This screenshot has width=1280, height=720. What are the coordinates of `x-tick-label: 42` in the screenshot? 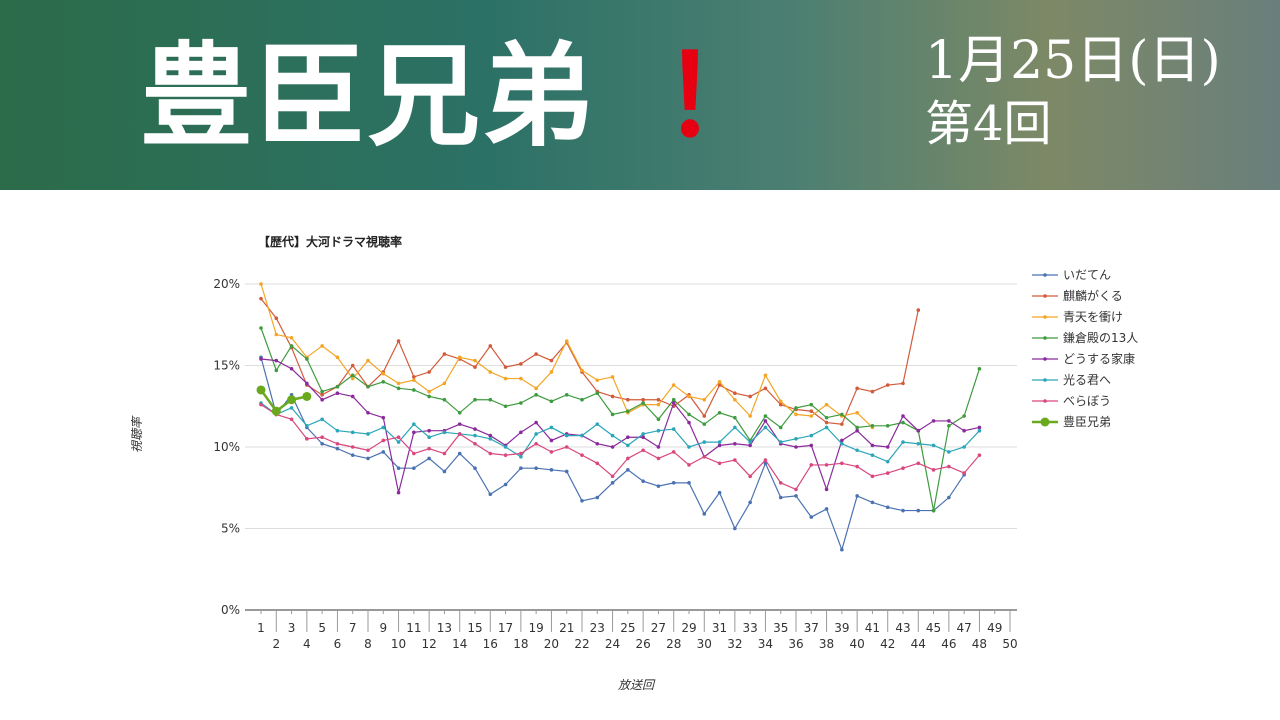 It's located at (887, 644).